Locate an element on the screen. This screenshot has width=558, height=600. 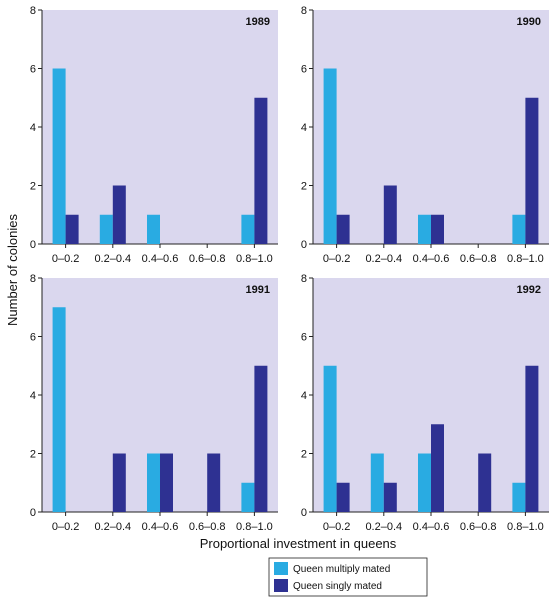
legend-frame is located at coordinates (348, 577).